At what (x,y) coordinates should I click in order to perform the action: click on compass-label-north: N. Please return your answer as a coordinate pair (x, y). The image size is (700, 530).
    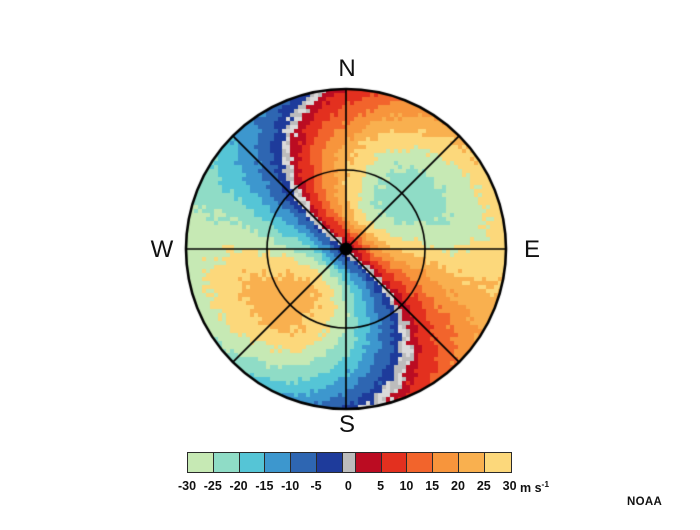
    Looking at the image, I should click on (347, 68).